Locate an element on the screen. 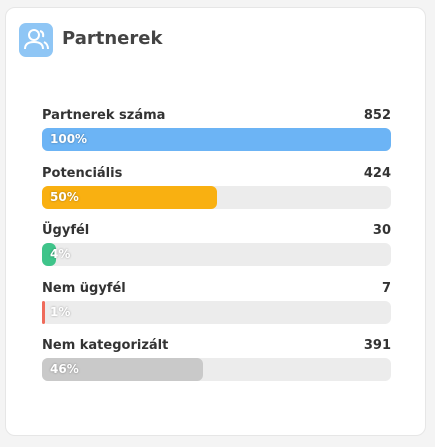 This screenshot has width=435, height=447. stat-row: Nem kategorizált 391 46% is located at coordinates (216, 362).